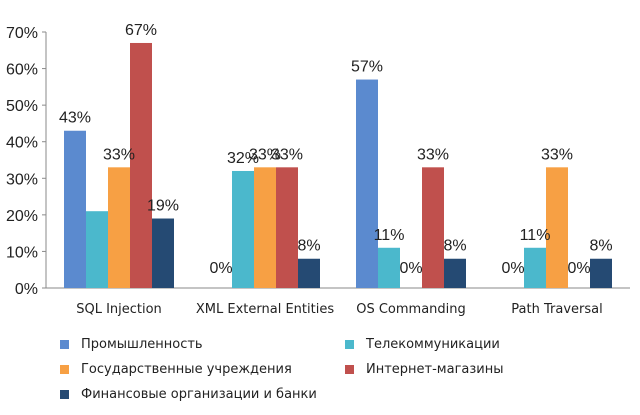 The width and height of the screenshot is (640, 415). I want to click on y-axis: 0% 10% 20% 30% 40% 50% 60% 70%, so click(26, 161).